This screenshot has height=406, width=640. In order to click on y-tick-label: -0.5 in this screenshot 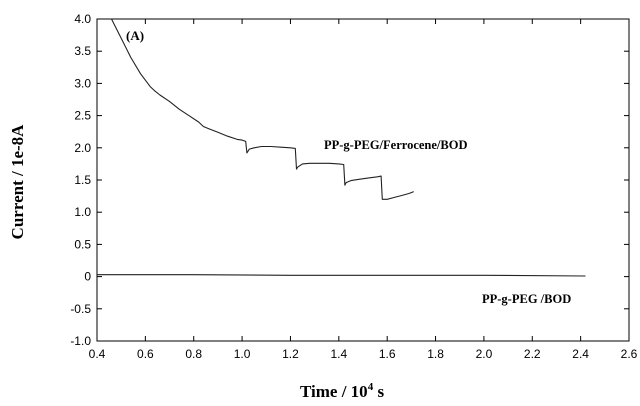, I will do `click(80, 309)`.